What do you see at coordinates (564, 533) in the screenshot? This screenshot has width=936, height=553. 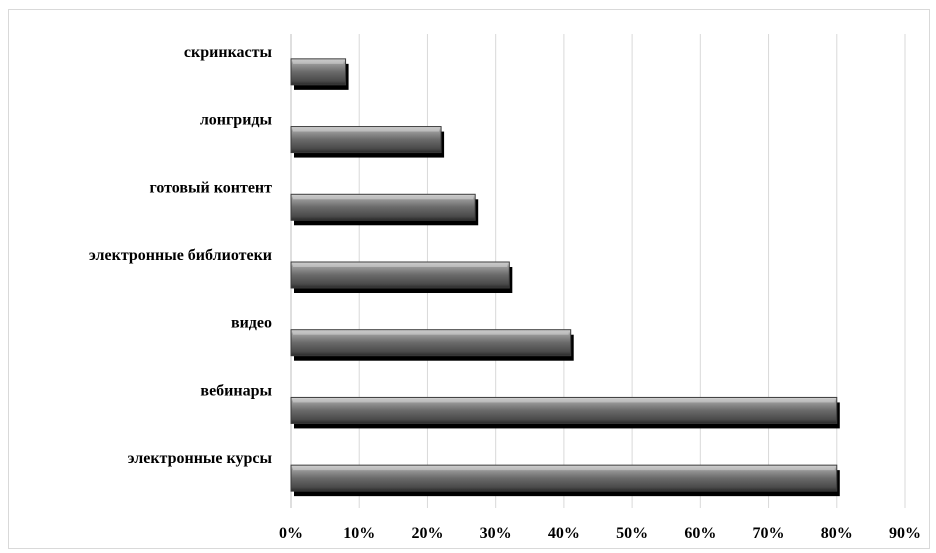 I see `x-tick-label: 40%` at bounding box center [564, 533].